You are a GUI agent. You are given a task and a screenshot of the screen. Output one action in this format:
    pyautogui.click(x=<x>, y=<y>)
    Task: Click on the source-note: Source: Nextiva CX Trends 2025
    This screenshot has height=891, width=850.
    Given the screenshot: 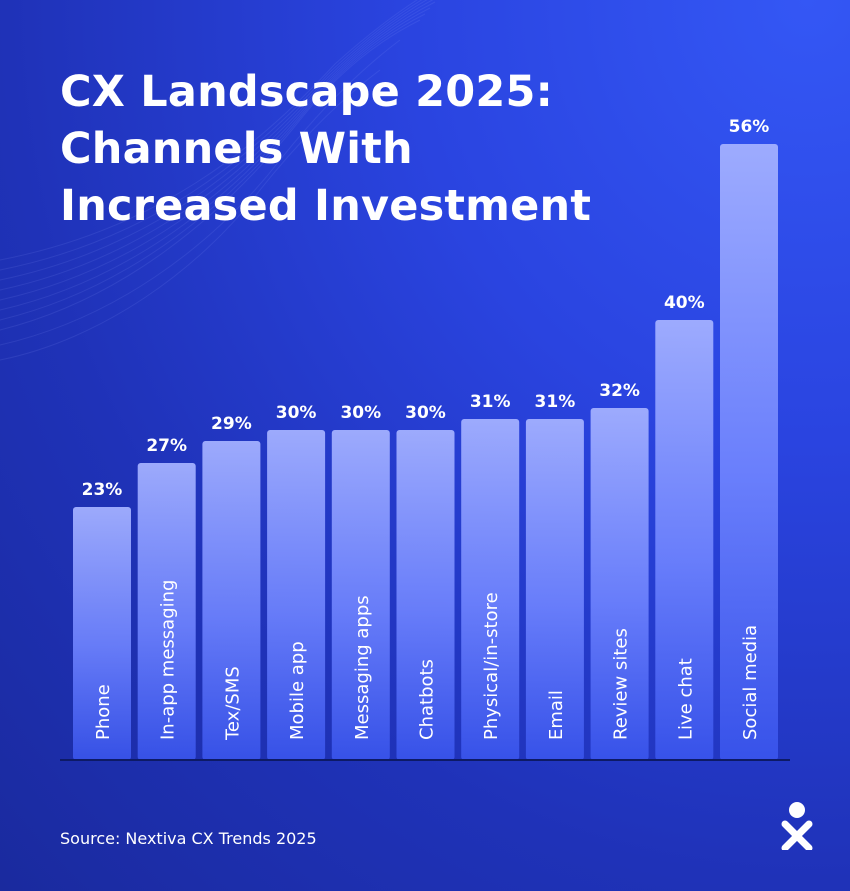 What is the action you would take?
    pyautogui.click(x=188, y=838)
    